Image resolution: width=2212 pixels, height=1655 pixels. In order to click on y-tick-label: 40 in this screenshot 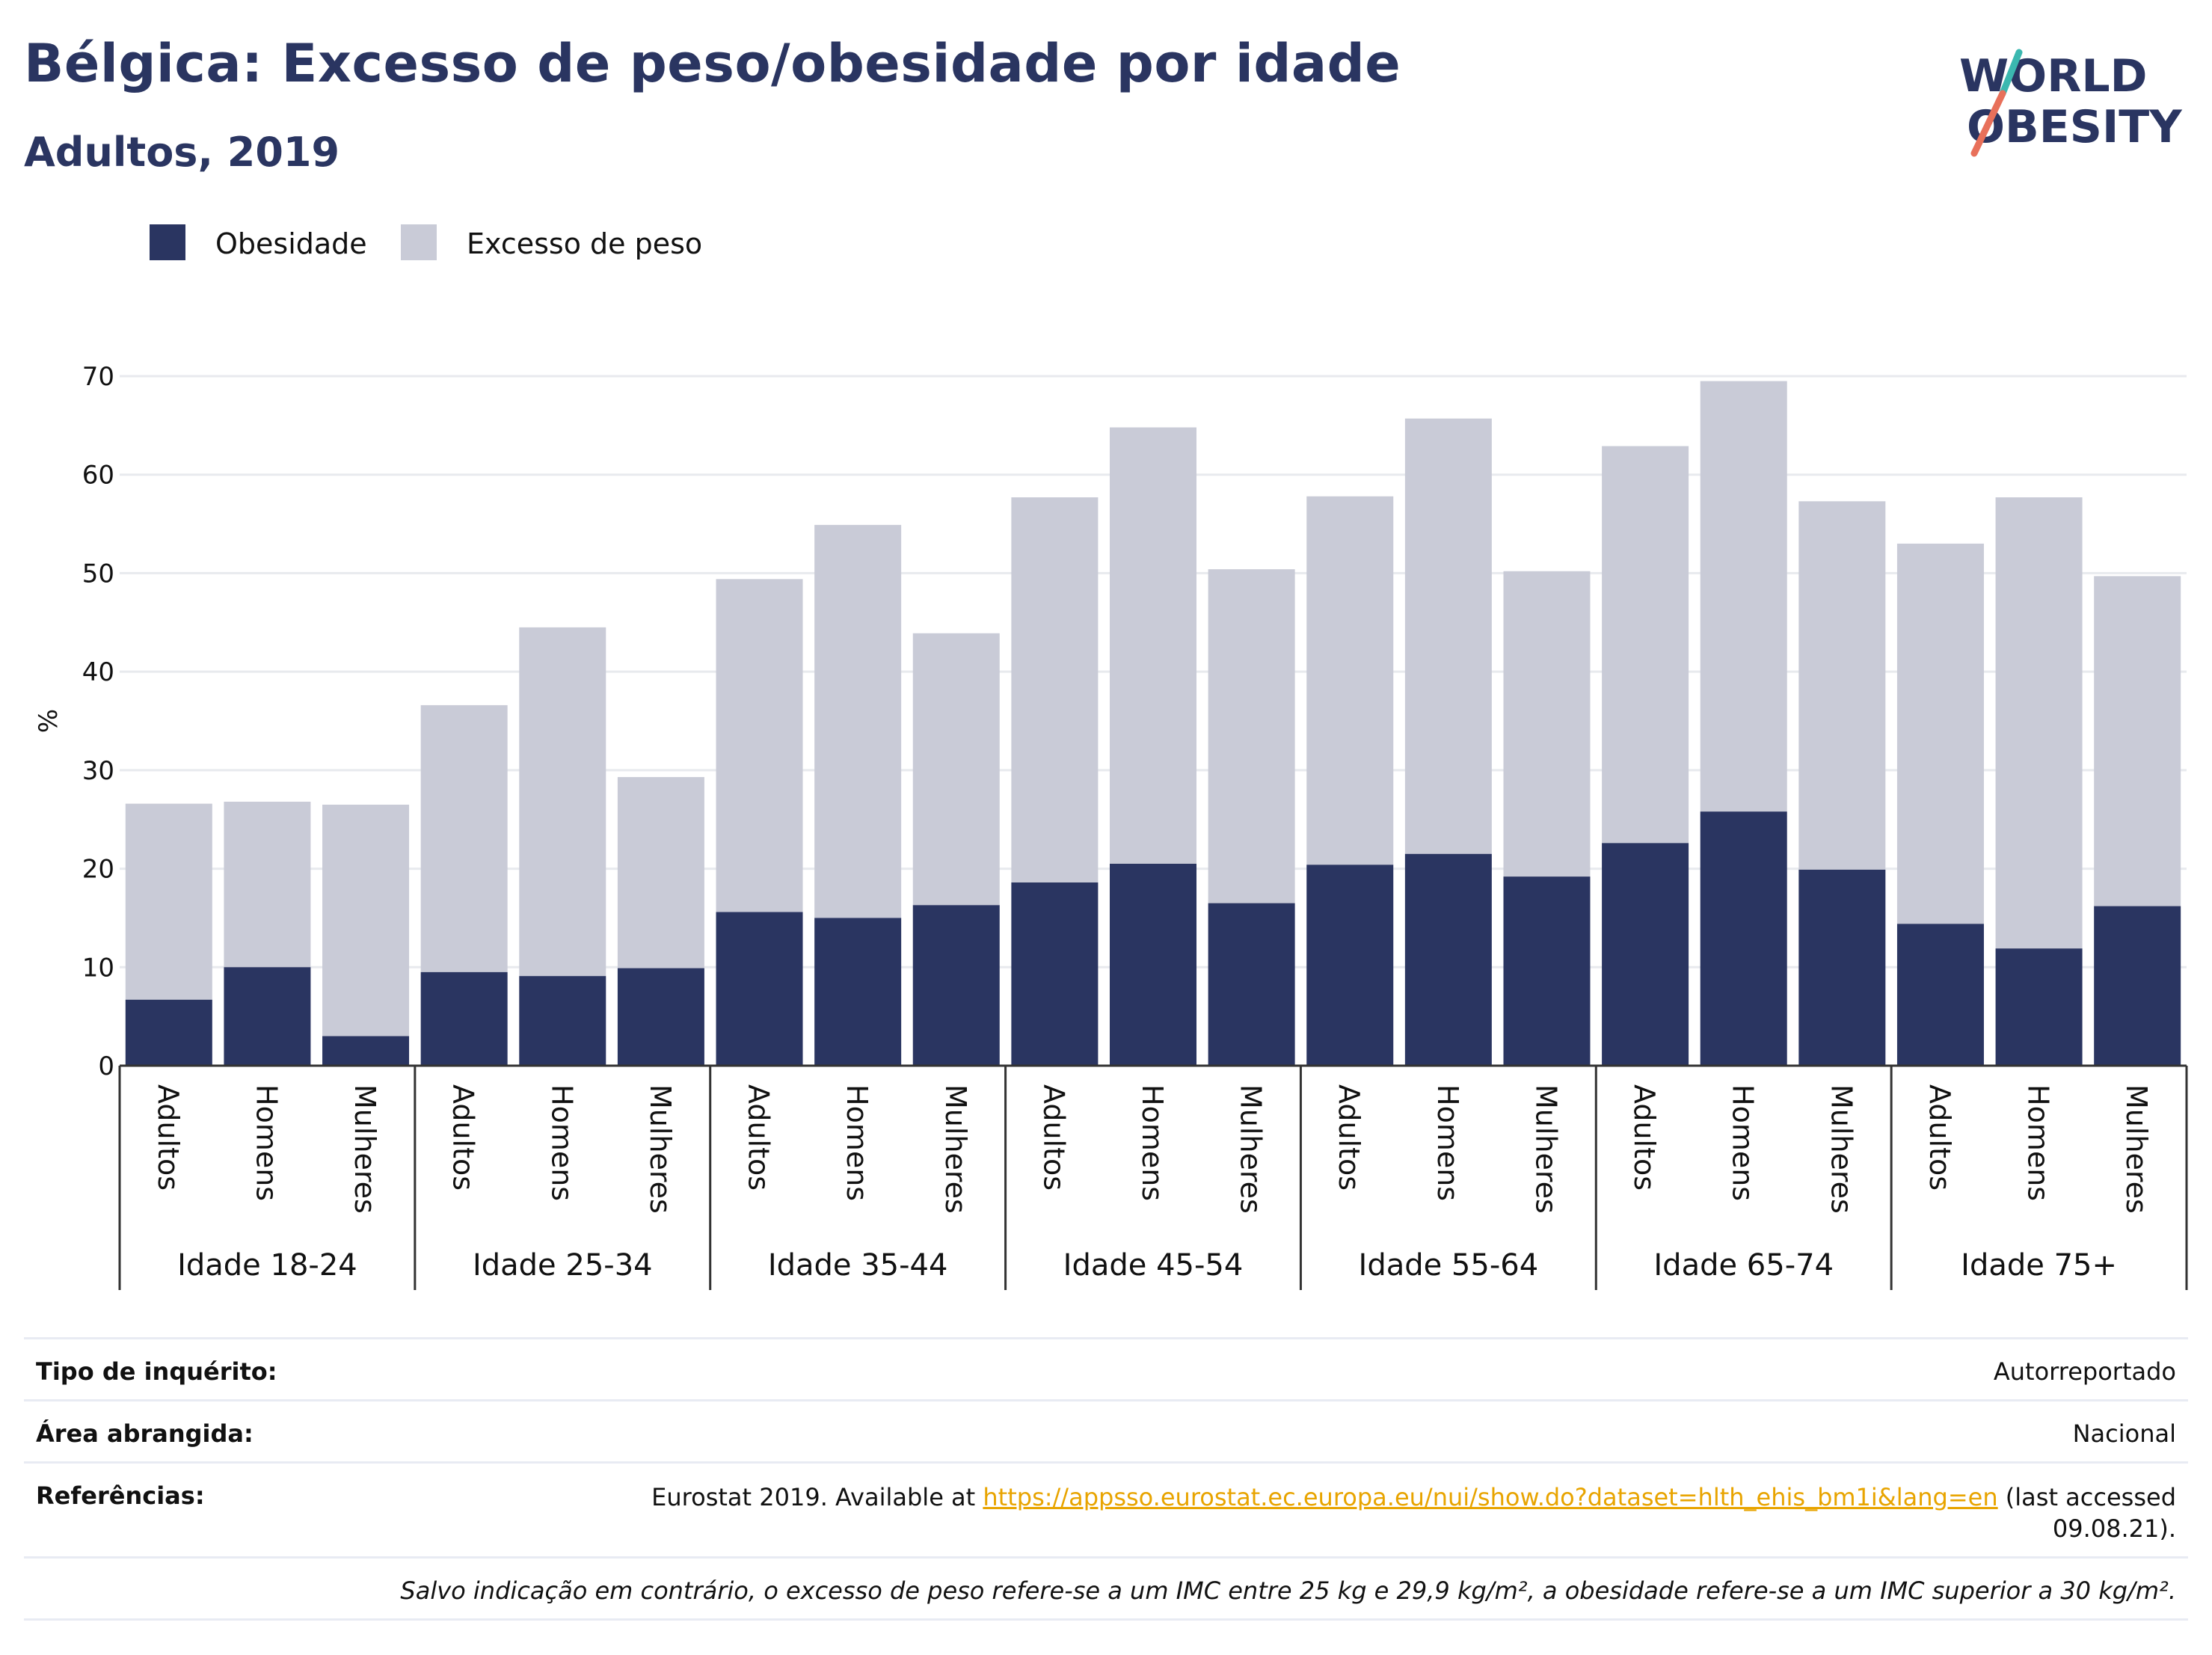, I will do `click(98, 672)`.